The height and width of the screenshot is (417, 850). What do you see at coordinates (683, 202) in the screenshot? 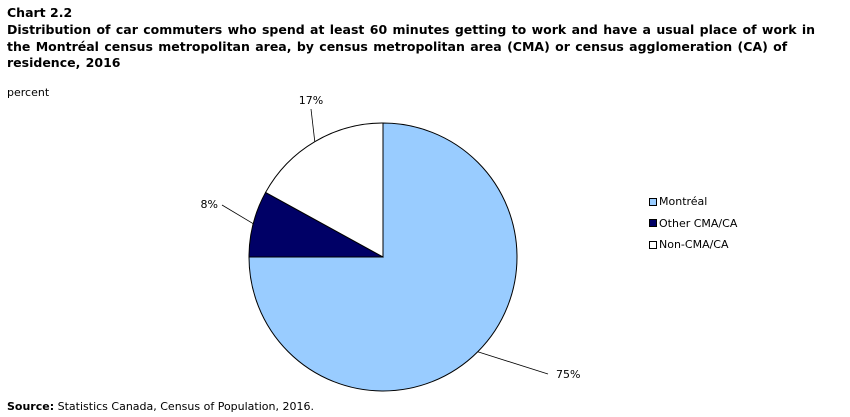
I see `legend-label-montreal: Montréal` at bounding box center [683, 202].